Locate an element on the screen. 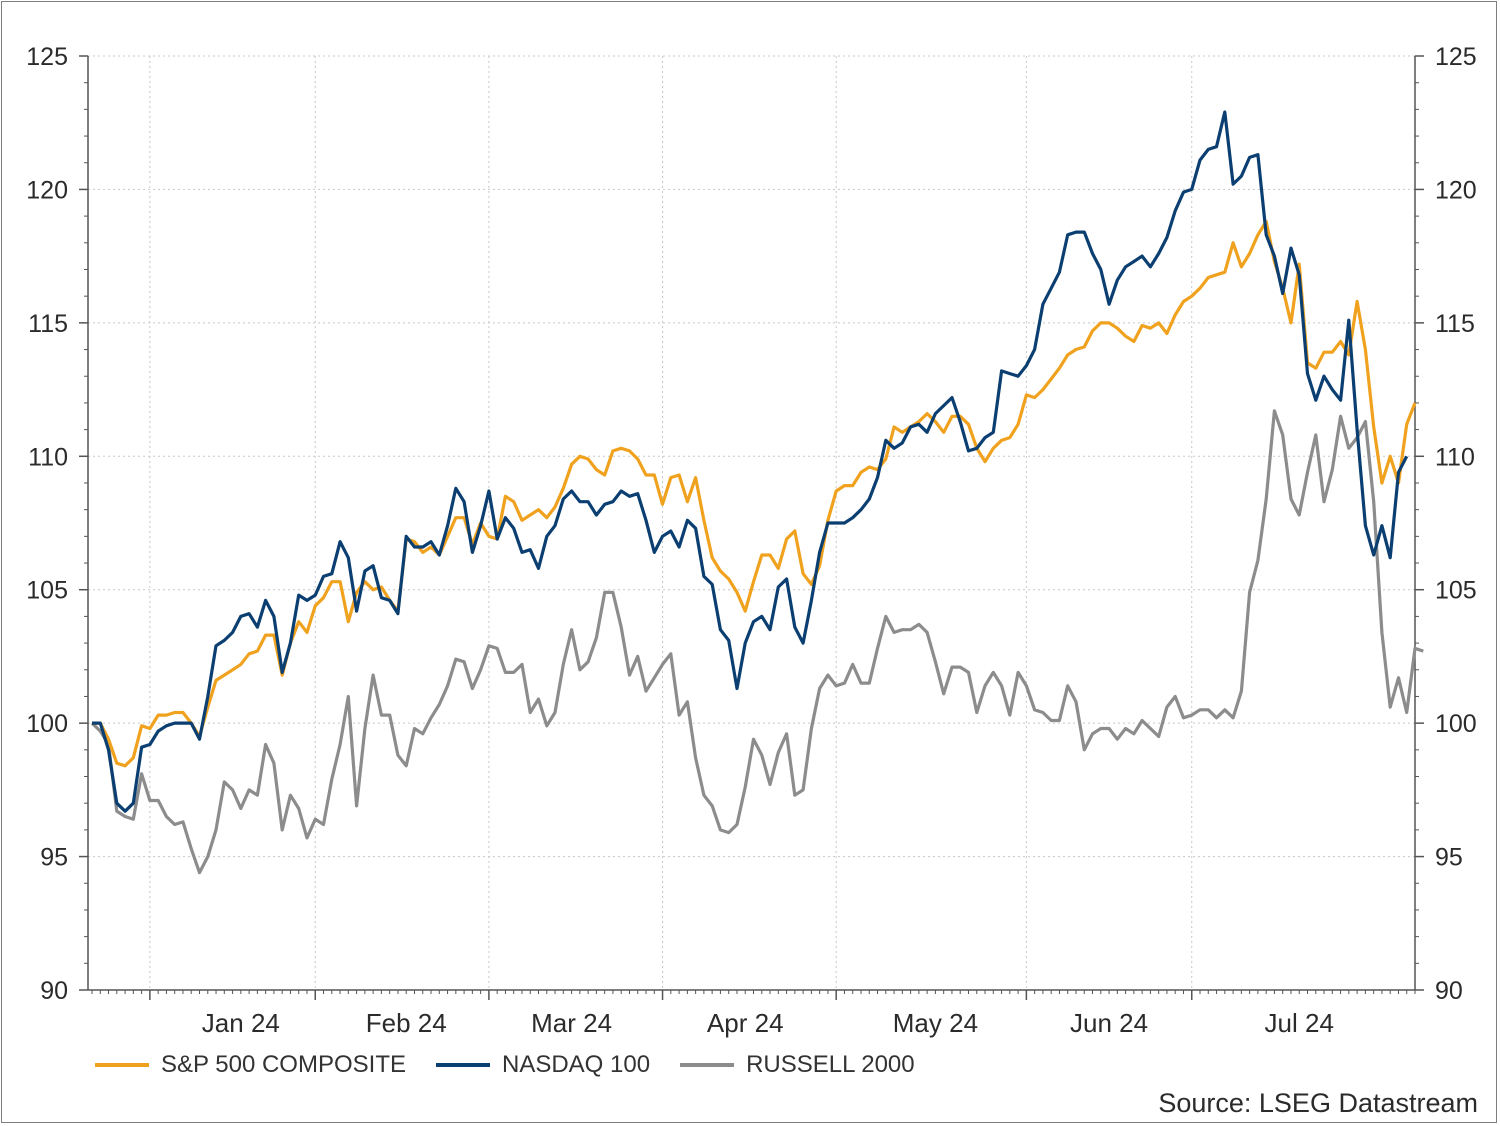  y-tick-label-left: 115 is located at coordinates (48, 324).